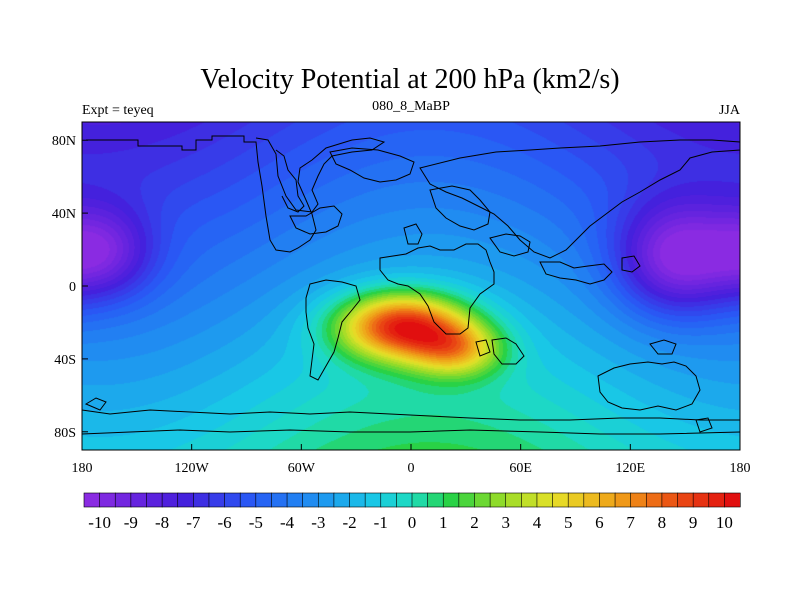  Describe the element at coordinates (118, 110) in the screenshot. I see `subtitle-left: Expt = teyeq` at that location.